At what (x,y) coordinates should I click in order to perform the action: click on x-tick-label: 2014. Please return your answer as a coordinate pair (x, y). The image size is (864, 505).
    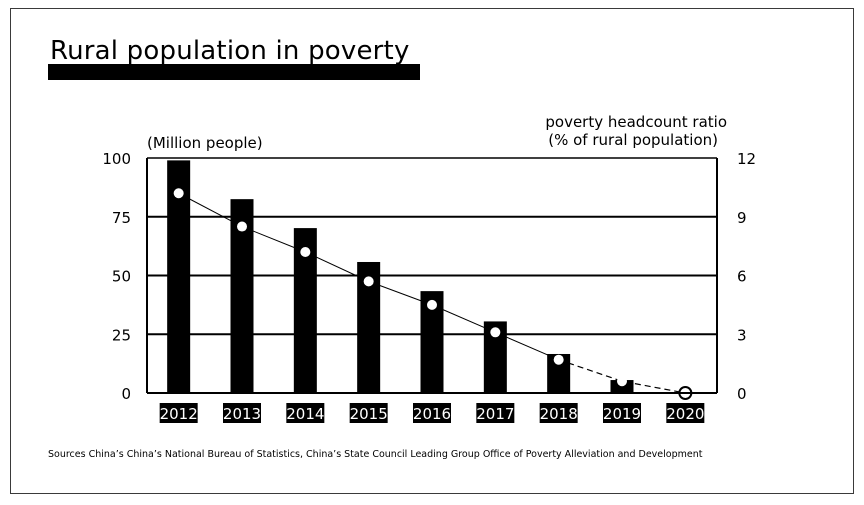
    Looking at the image, I should click on (305, 414).